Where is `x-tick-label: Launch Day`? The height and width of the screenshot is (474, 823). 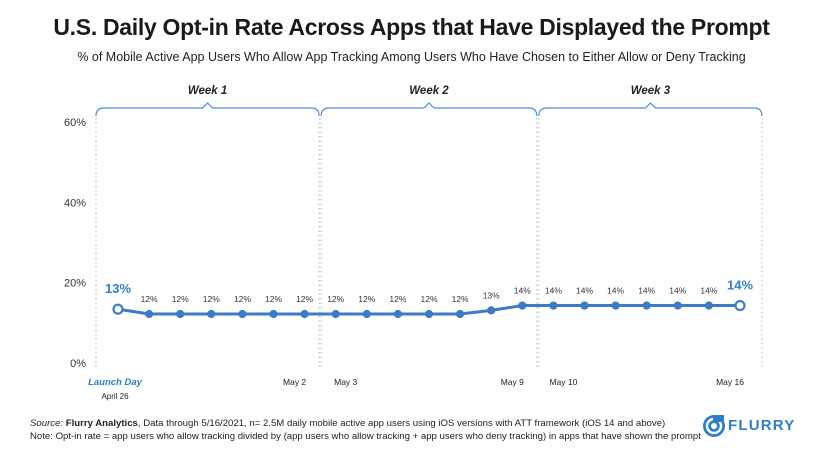 x-tick-label: Launch Day is located at coordinates (115, 382).